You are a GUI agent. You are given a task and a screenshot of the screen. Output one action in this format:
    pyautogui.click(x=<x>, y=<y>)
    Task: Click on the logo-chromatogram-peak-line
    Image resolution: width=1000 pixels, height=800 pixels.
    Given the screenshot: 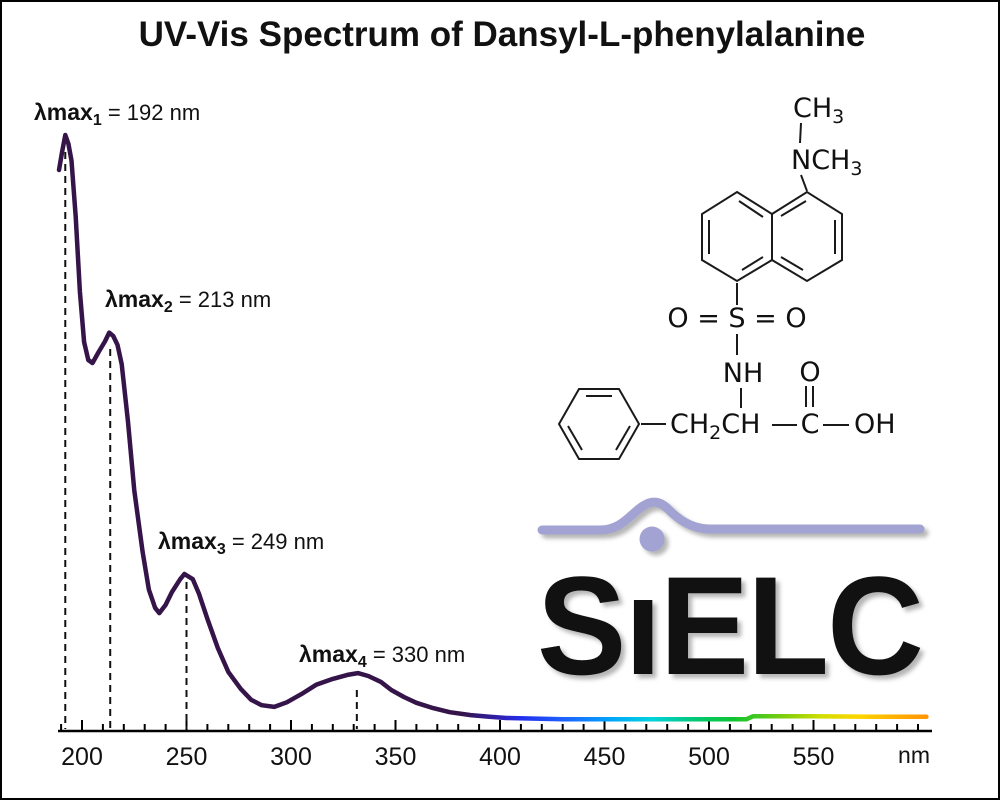 What is the action you would take?
    pyautogui.click(x=731, y=516)
    